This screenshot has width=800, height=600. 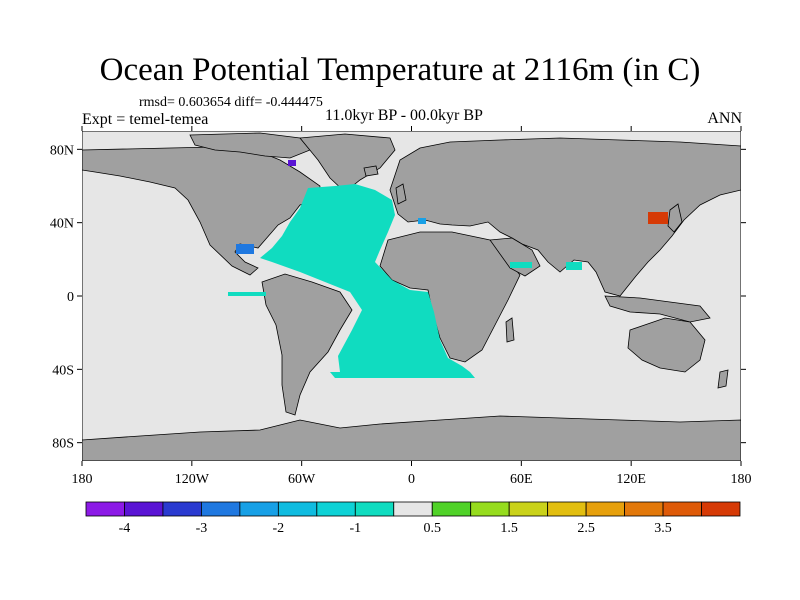 What do you see at coordinates (404, 115) in the screenshot?
I see `period-label: 11.0kyr BP - 00.0kyr BP` at bounding box center [404, 115].